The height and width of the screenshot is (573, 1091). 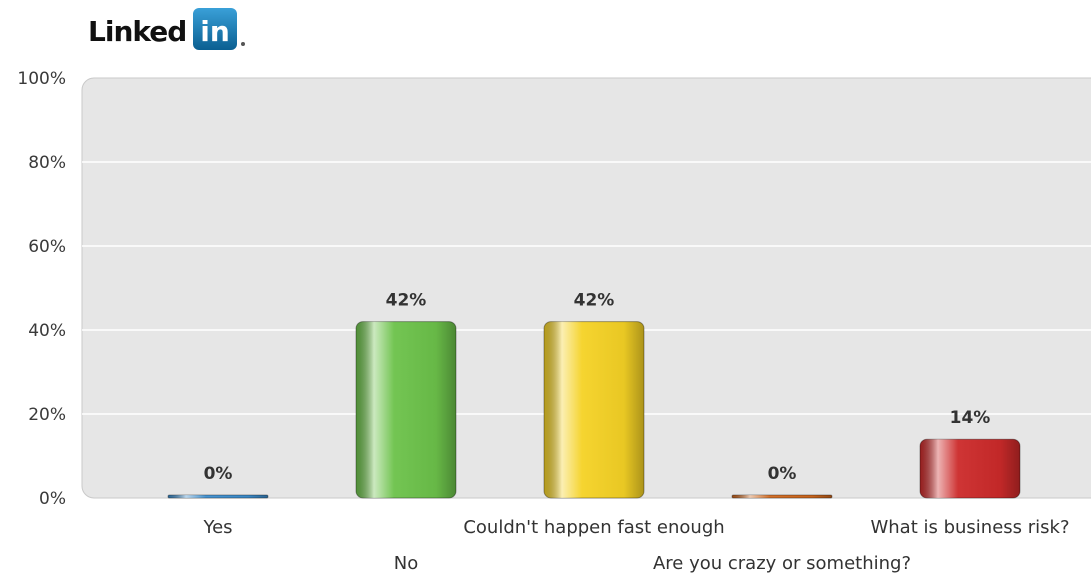 I want to click on y-tick-label: 40%, so click(x=47, y=331).